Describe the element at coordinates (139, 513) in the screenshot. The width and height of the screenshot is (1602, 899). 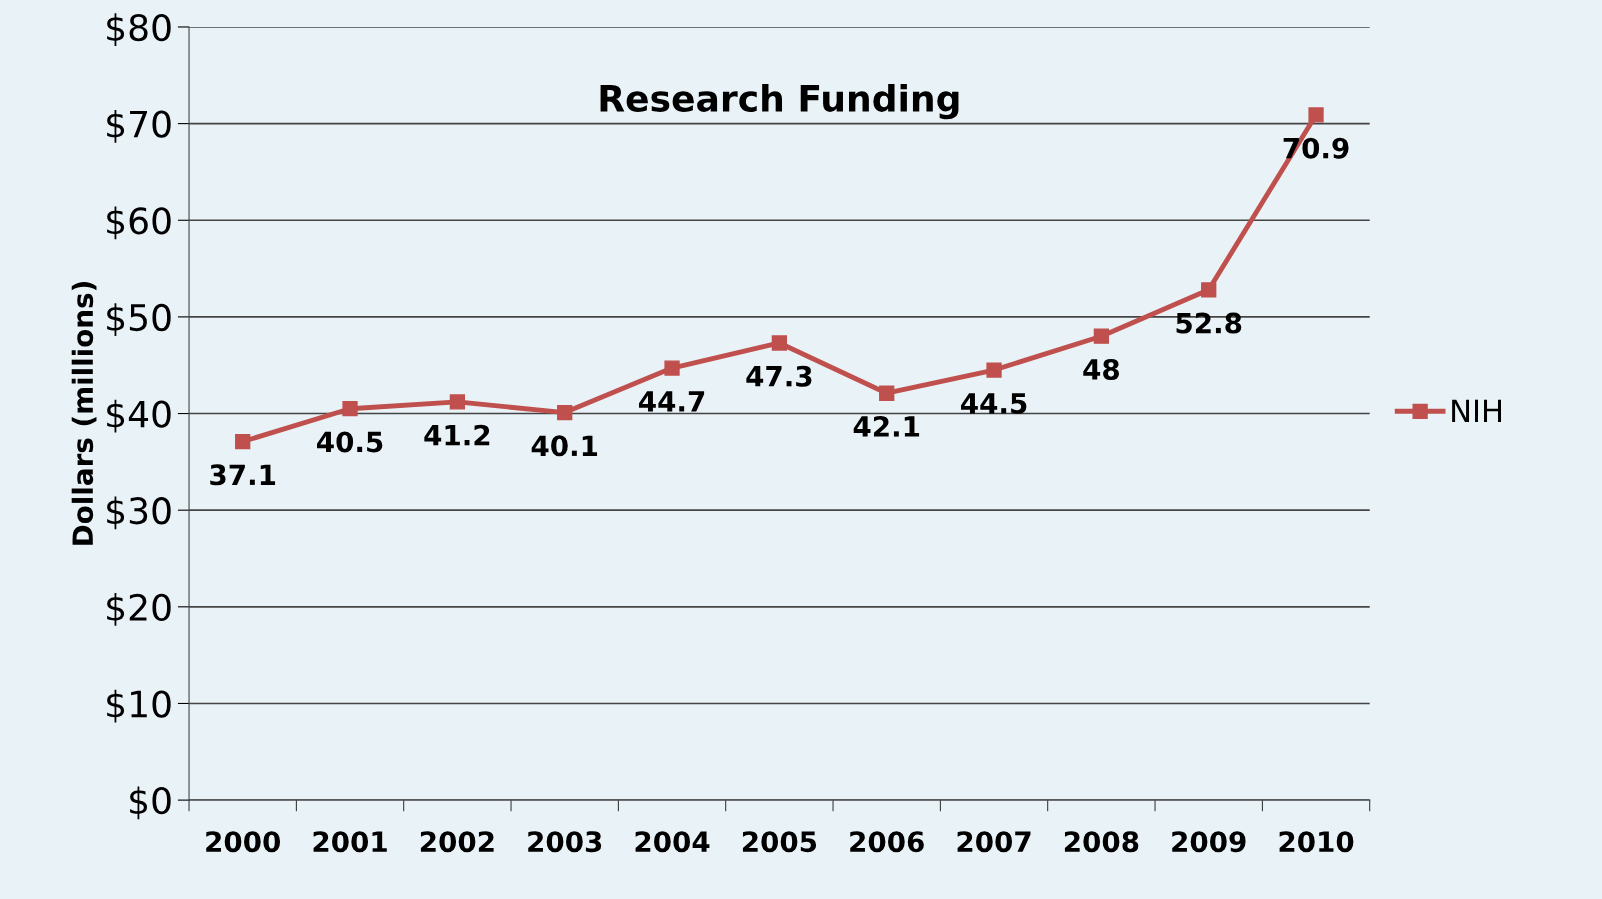
I see `y-tick-label: $30` at that location.